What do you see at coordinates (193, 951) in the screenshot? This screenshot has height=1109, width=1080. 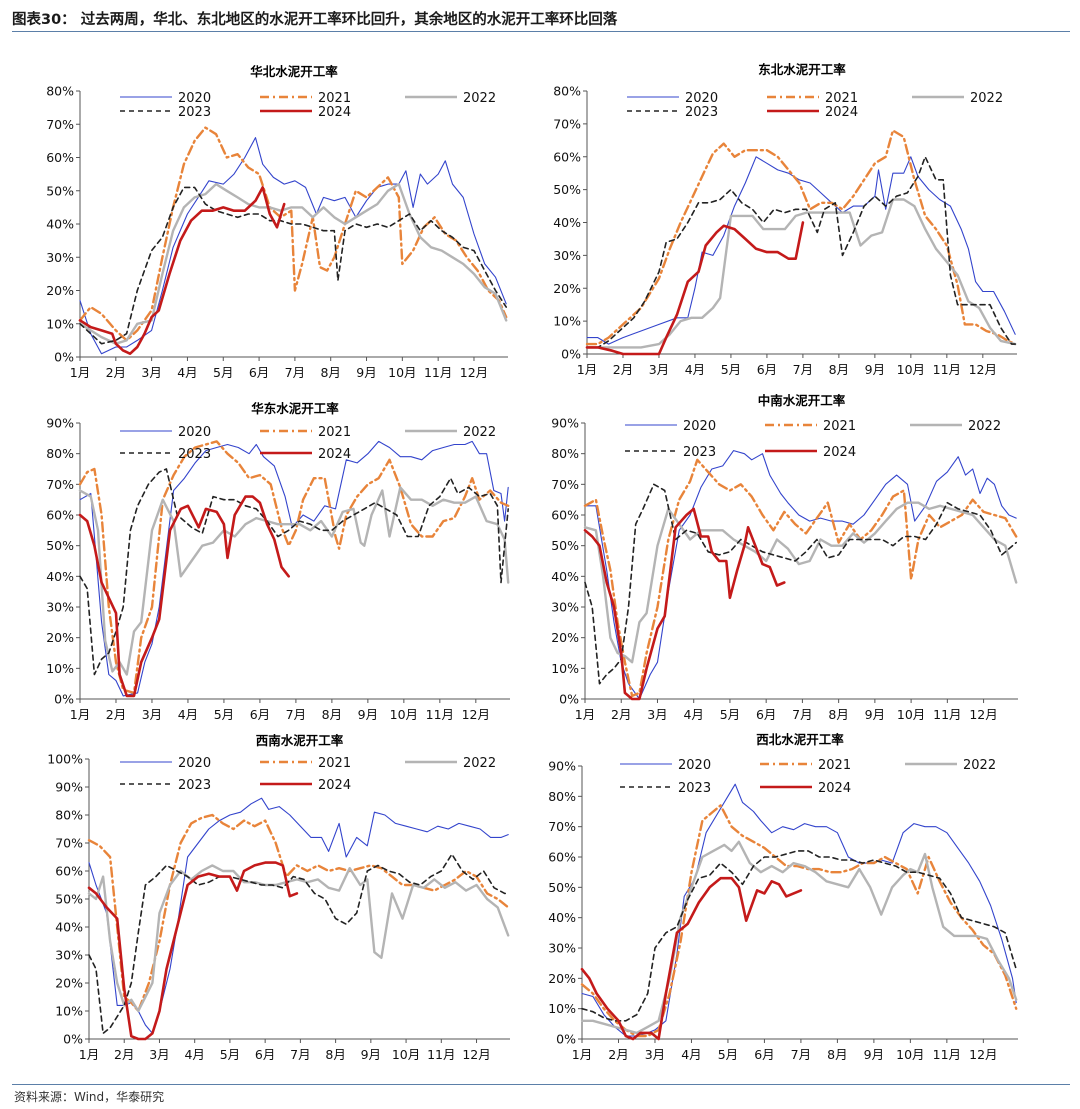 I see `series-line-2024` at bounding box center [193, 951].